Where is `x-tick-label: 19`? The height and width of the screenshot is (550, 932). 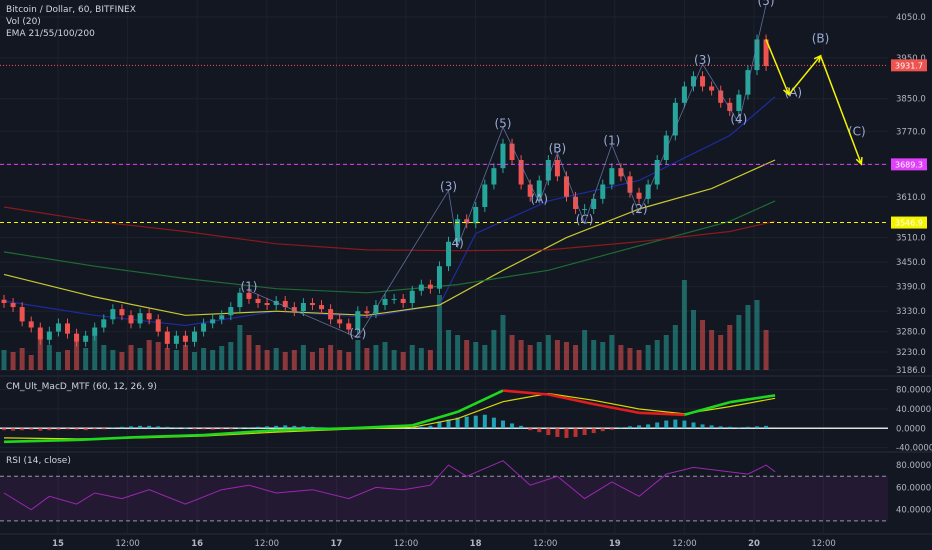
x-tick-label: 19 is located at coordinates (615, 544).